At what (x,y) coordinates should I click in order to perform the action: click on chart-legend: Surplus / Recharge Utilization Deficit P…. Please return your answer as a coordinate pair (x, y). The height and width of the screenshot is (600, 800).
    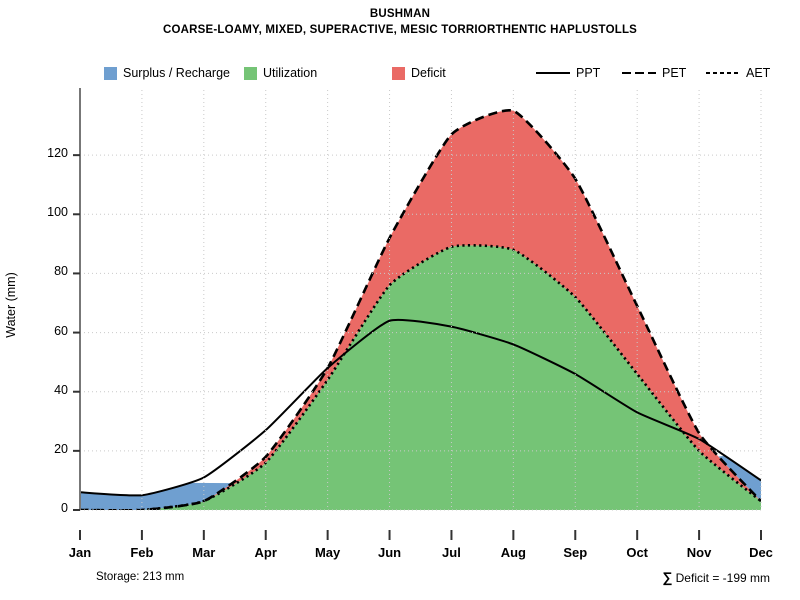
    Looking at the image, I should click on (400, 76).